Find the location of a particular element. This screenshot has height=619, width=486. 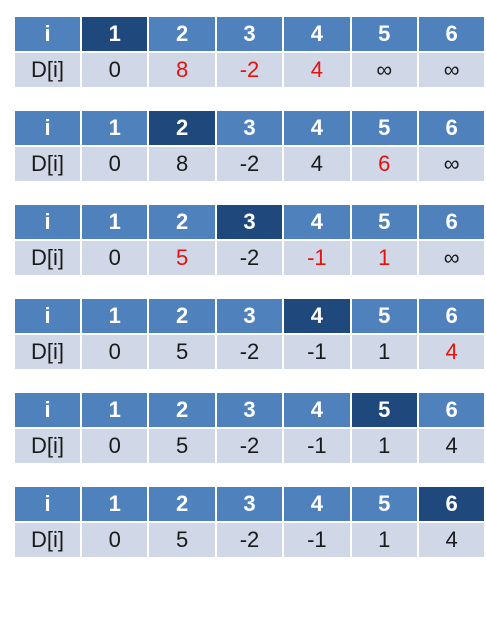

value-row: D[i] 0 8 -2 4 6 ∞ is located at coordinates (250, 164).